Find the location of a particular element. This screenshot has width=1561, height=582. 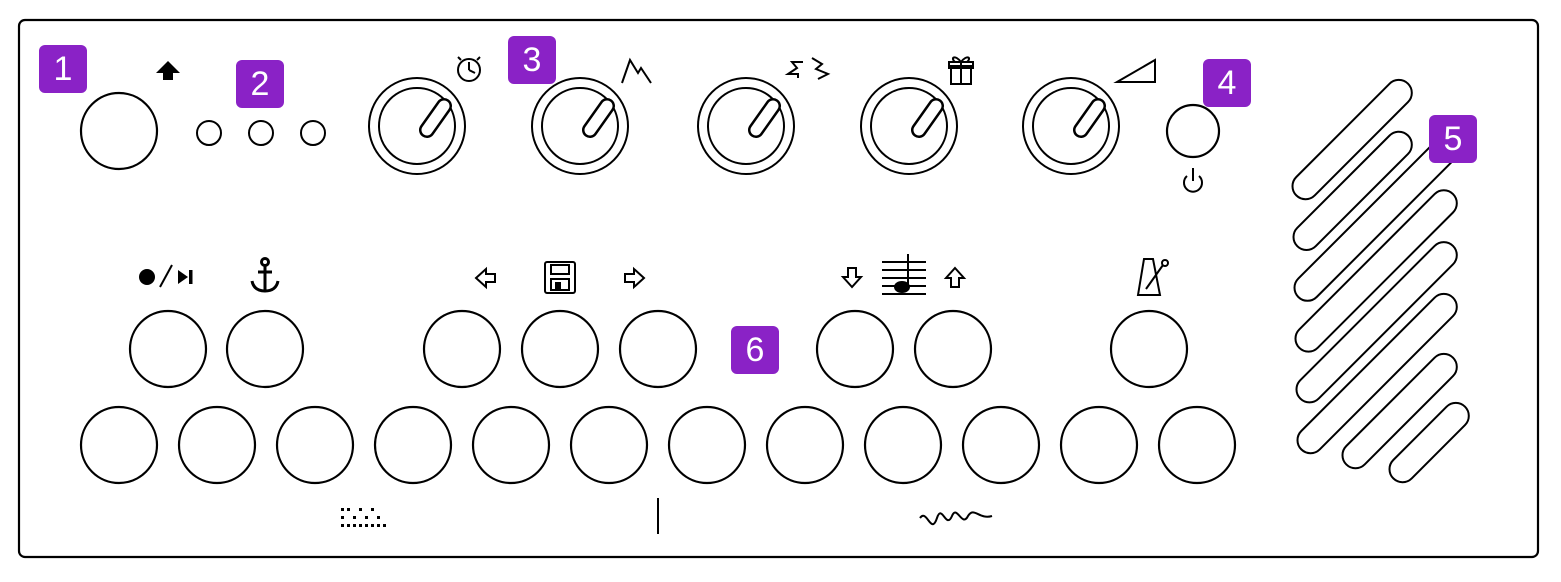

dot-grid-icon is located at coordinates (363, 517).